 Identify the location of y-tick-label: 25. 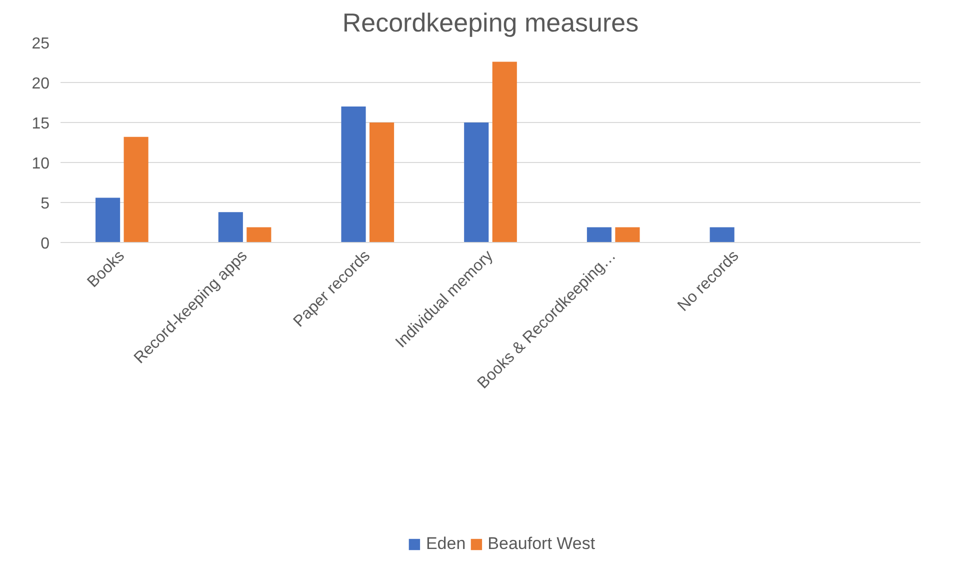
(41, 44).